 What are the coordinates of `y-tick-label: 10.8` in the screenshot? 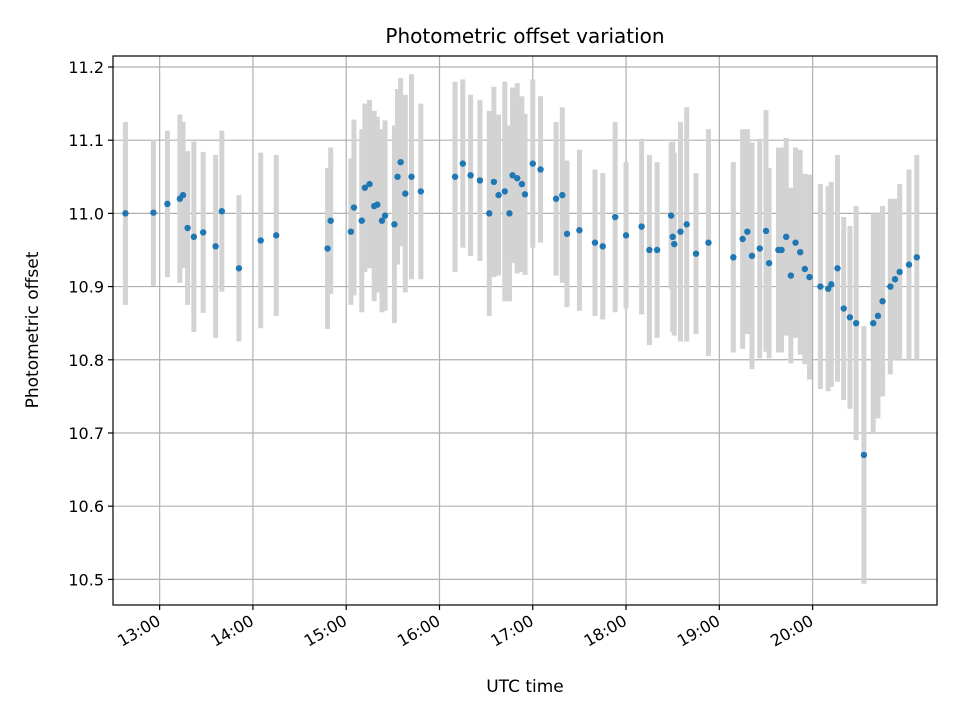 It's located at (86, 360).